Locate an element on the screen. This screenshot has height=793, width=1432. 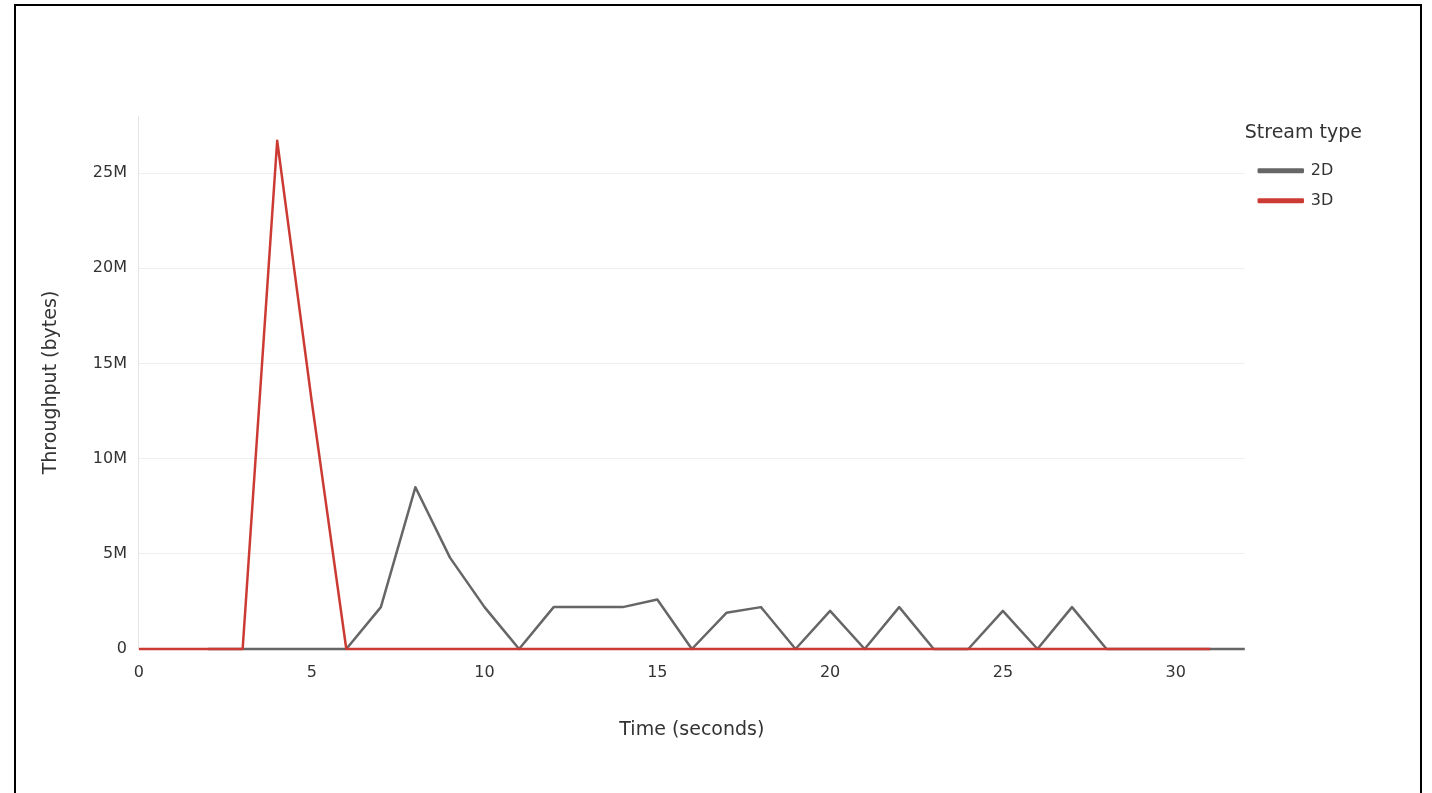
legend-label: 2D is located at coordinates (1322, 169).